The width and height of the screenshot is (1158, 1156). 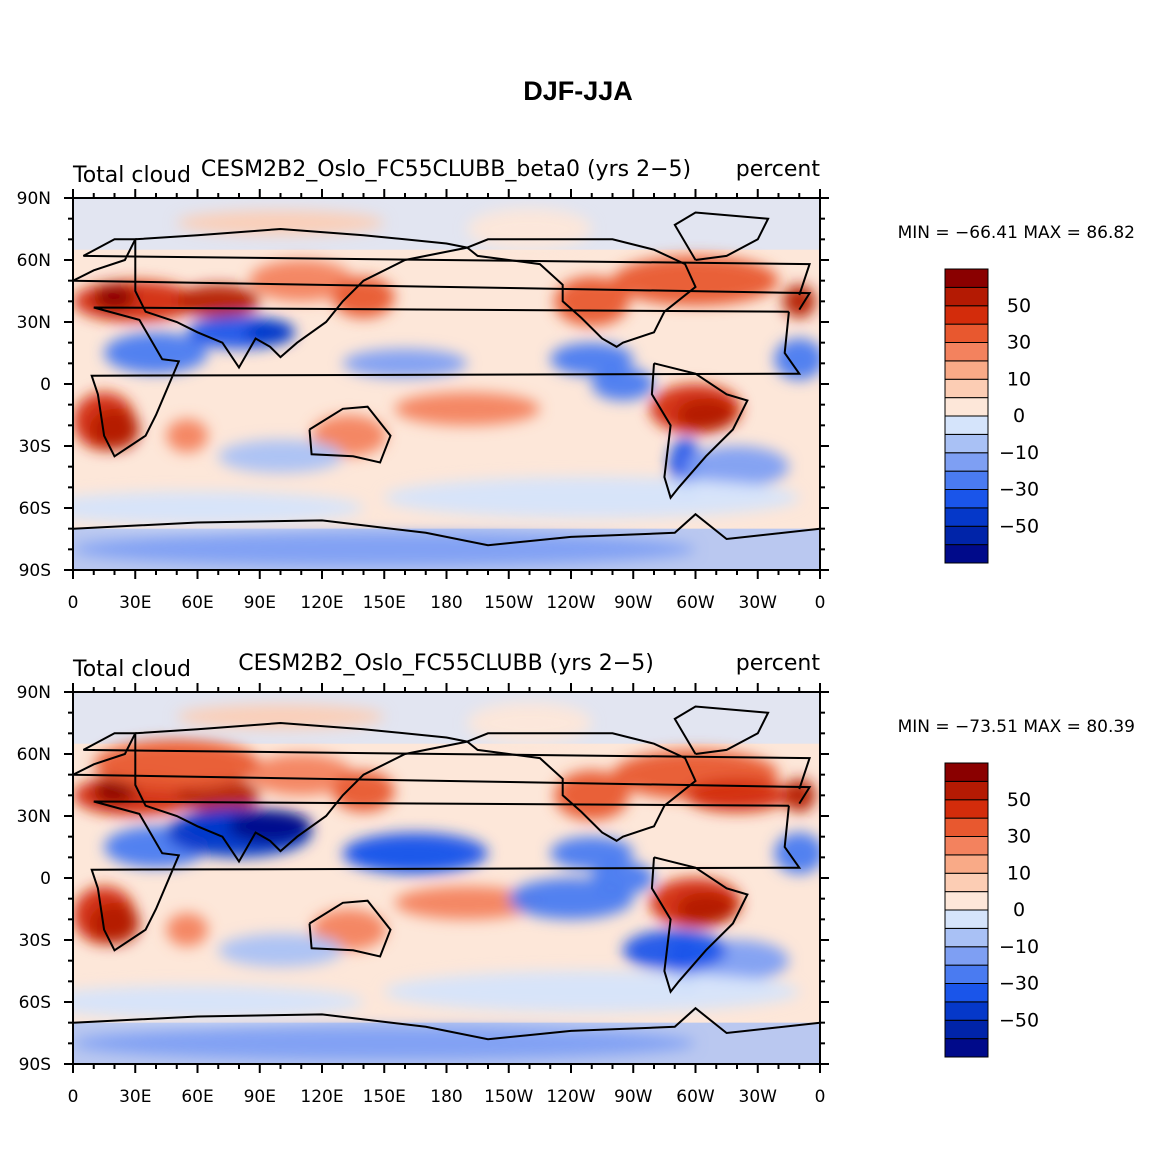 What do you see at coordinates (321, 603) in the screenshot?
I see `x-tick-label: 120E` at bounding box center [321, 603].